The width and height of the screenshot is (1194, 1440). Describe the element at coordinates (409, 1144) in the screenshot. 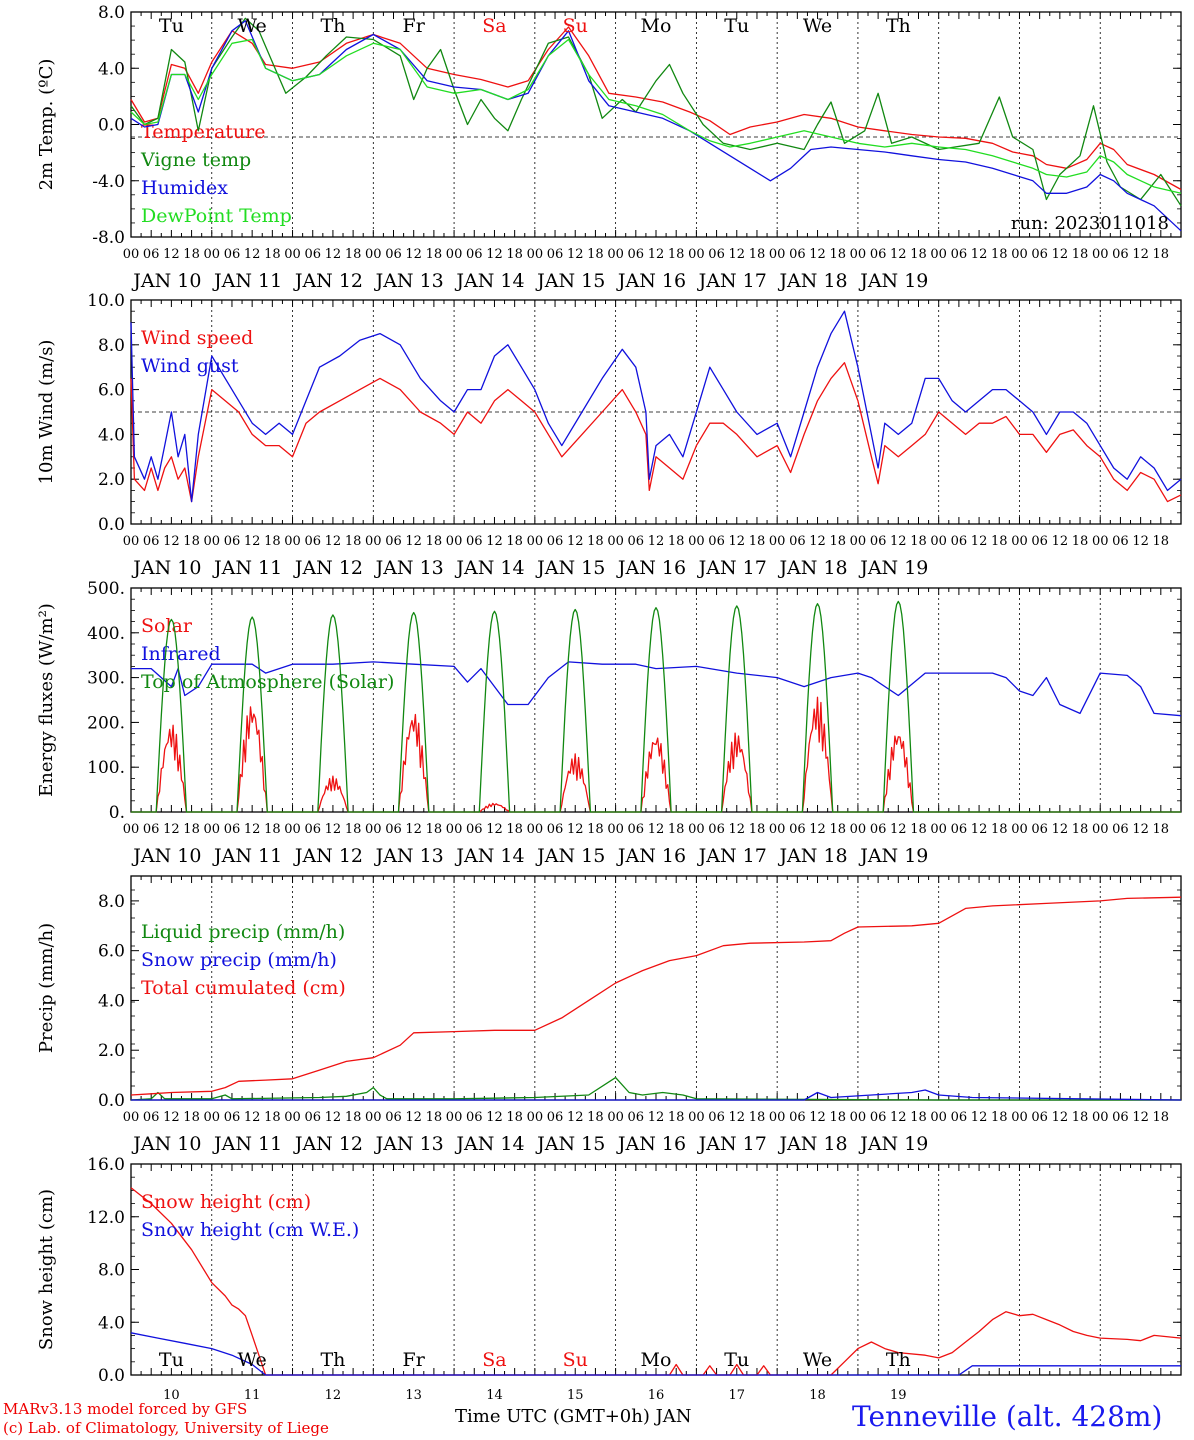

I see `date-label: JAN 13` at that location.